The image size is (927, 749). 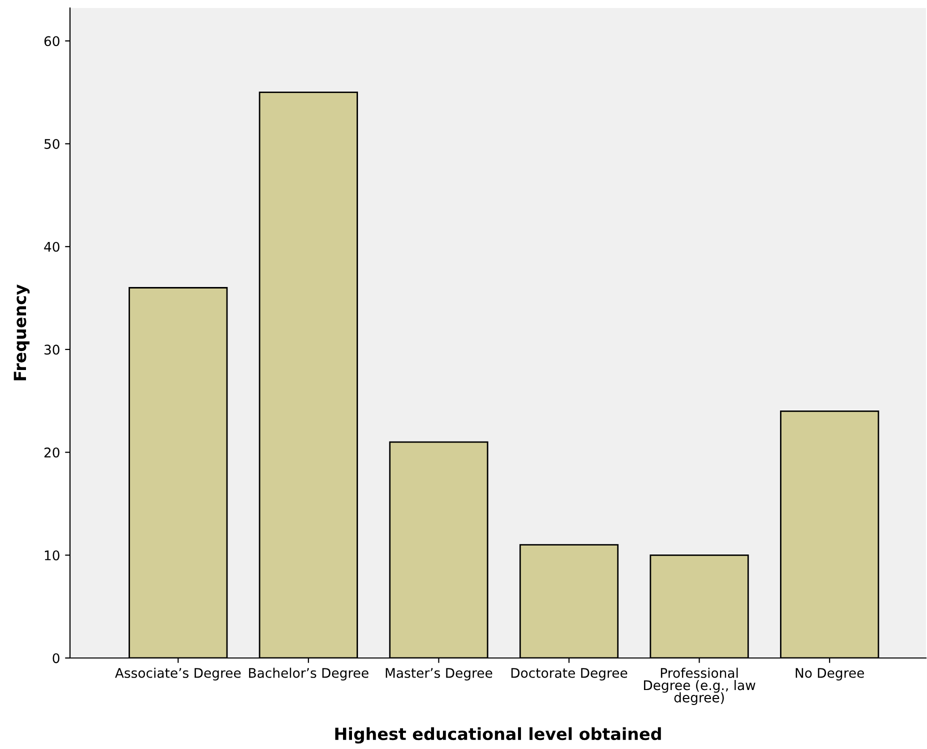 I want to click on x-tick-label: Doctorate Degree, so click(x=569, y=674).